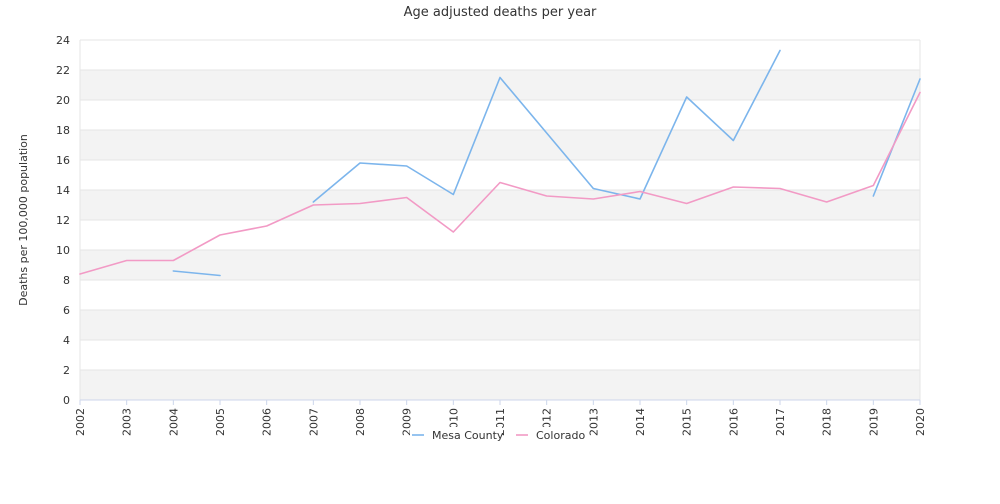  I want to click on x-tick-label: 2015, so click(687, 422).